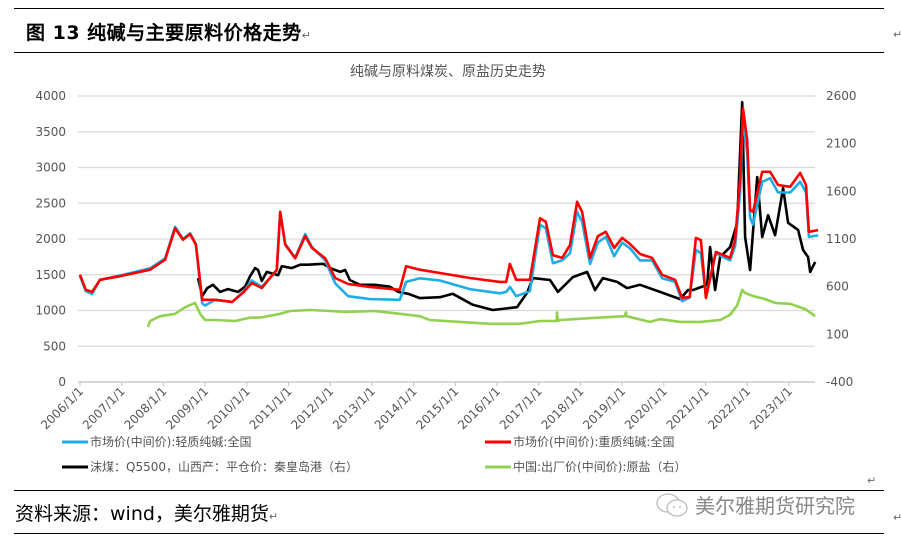  What do you see at coordinates (479, 408) in the screenshot?
I see `x-tick-label: 2016/1/1` at bounding box center [479, 408].